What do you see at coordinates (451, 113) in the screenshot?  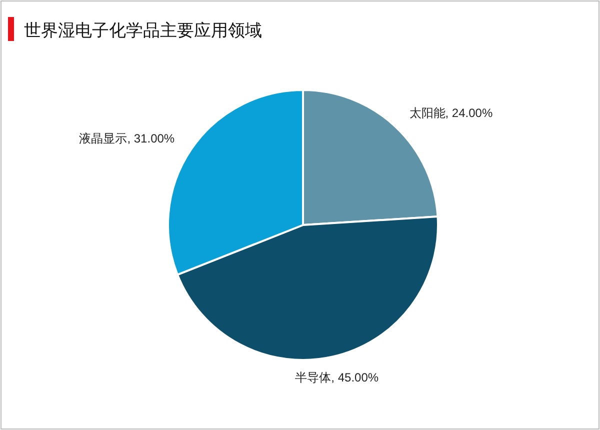 I see `slice-label: 太阳能, 24.00%` at bounding box center [451, 113].